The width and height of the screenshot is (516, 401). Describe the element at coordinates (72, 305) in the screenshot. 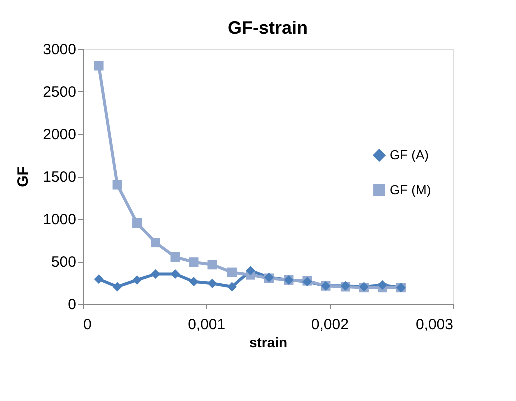

I see `y-tick-label: 0` at that location.